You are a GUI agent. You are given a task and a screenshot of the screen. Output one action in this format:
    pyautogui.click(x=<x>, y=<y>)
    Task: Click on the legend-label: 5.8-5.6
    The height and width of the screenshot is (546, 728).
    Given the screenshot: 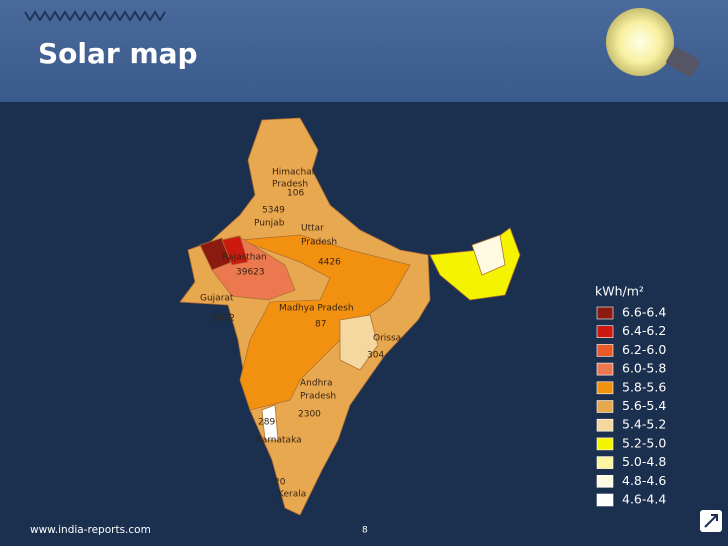 What is the action you would take?
    pyautogui.click(x=644, y=386)
    